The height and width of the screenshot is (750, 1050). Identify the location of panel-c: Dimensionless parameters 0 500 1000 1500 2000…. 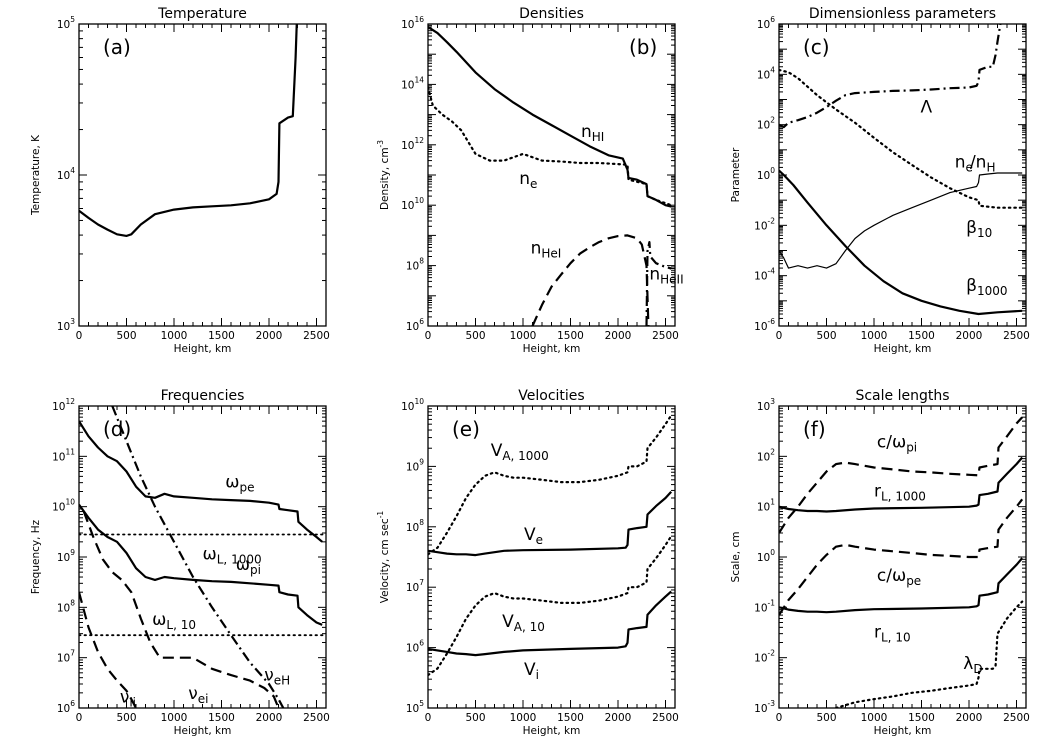
(880, 180).